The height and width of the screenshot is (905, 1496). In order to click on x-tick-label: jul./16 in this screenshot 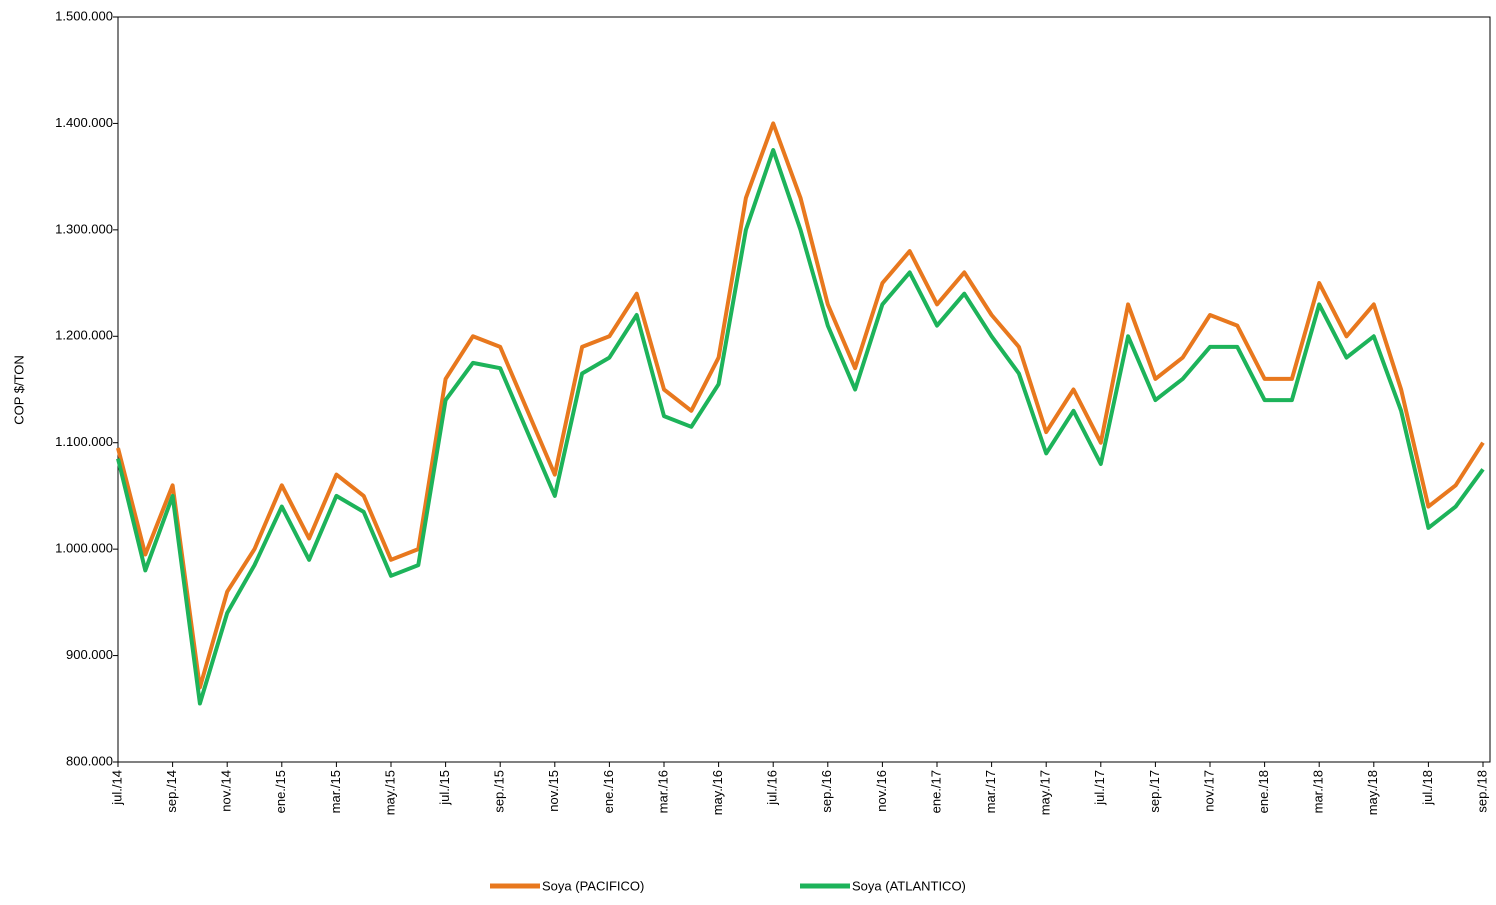, I will do `click(772, 788)`.